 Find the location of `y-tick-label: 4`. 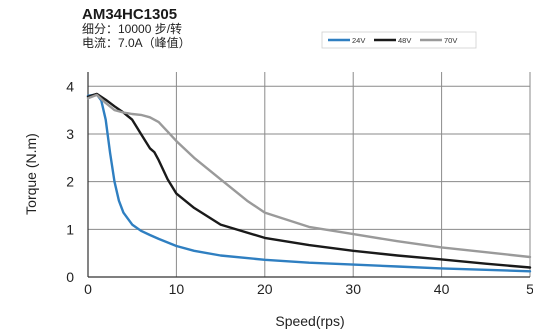

y-tick-label: 4 is located at coordinates (70, 86).